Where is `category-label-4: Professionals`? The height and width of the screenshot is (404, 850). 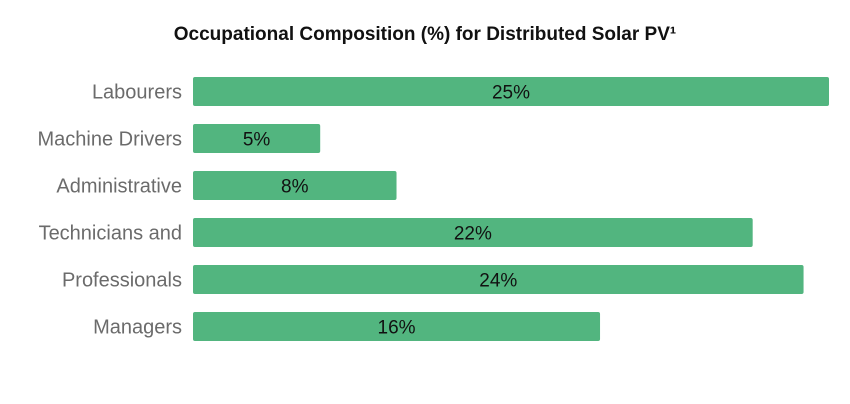
category-label-4: Professionals is located at coordinates (122, 281).